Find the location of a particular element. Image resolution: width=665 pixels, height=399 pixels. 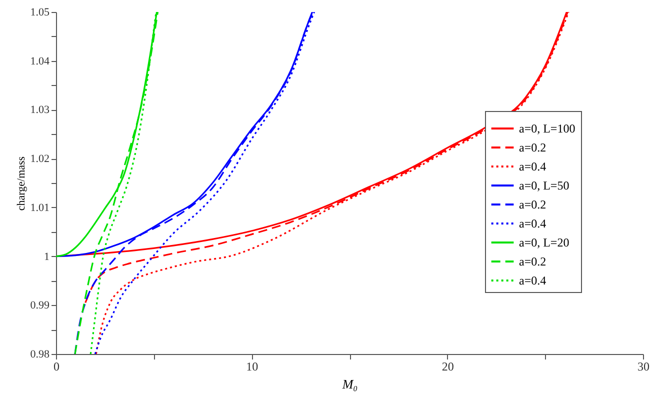

legend-label: a=0, L=100 is located at coordinates (547, 129).